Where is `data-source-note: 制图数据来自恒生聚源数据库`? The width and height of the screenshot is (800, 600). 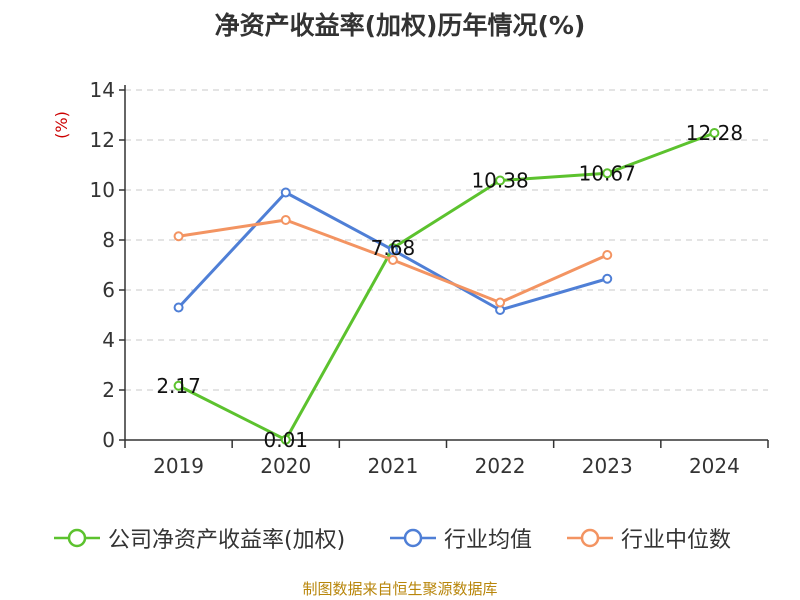
data-source-note: 制图数据来自恒生聚源数据库 is located at coordinates (400, 589).